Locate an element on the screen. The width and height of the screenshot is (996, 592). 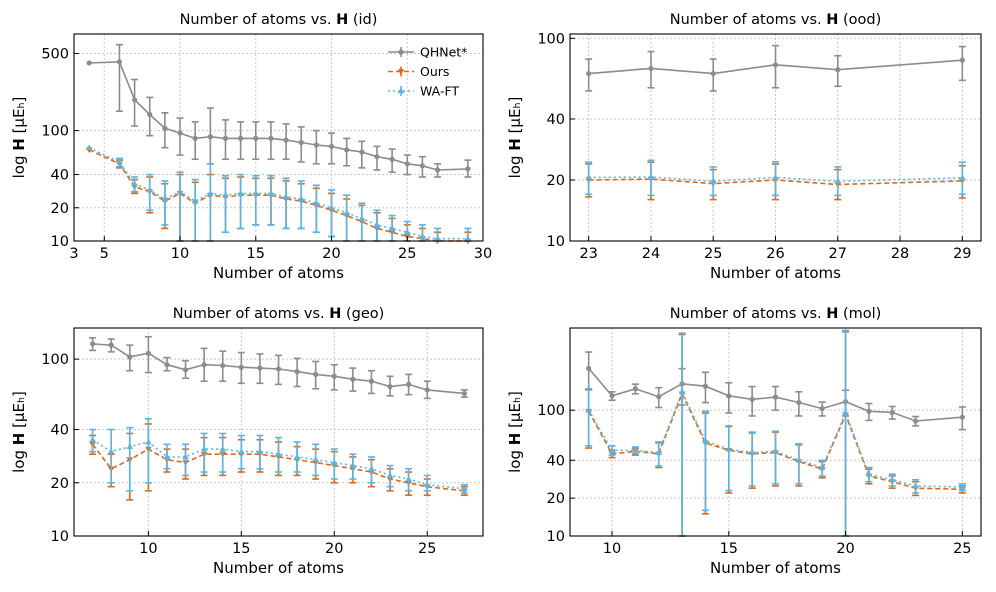
chart-title: Number of atoms vs. H (mol) is located at coordinates (776, 314).